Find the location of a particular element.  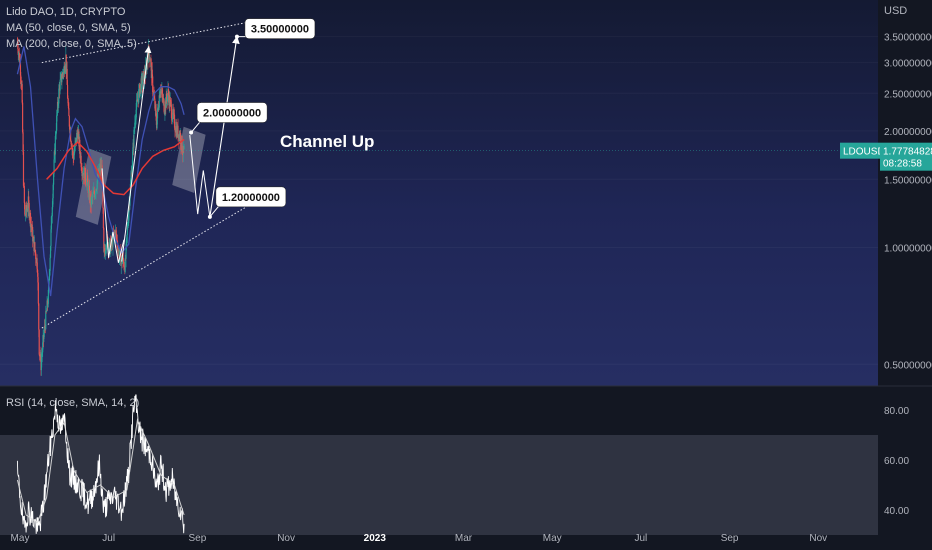

callout-label: 2.00000000 is located at coordinates (232, 114).